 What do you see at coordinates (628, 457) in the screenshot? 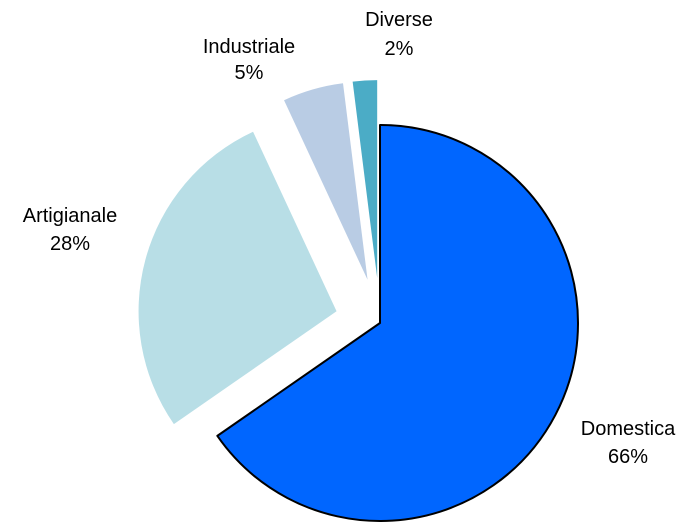
I see `slice-value-domestica: 66%` at bounding box center [628, 457].